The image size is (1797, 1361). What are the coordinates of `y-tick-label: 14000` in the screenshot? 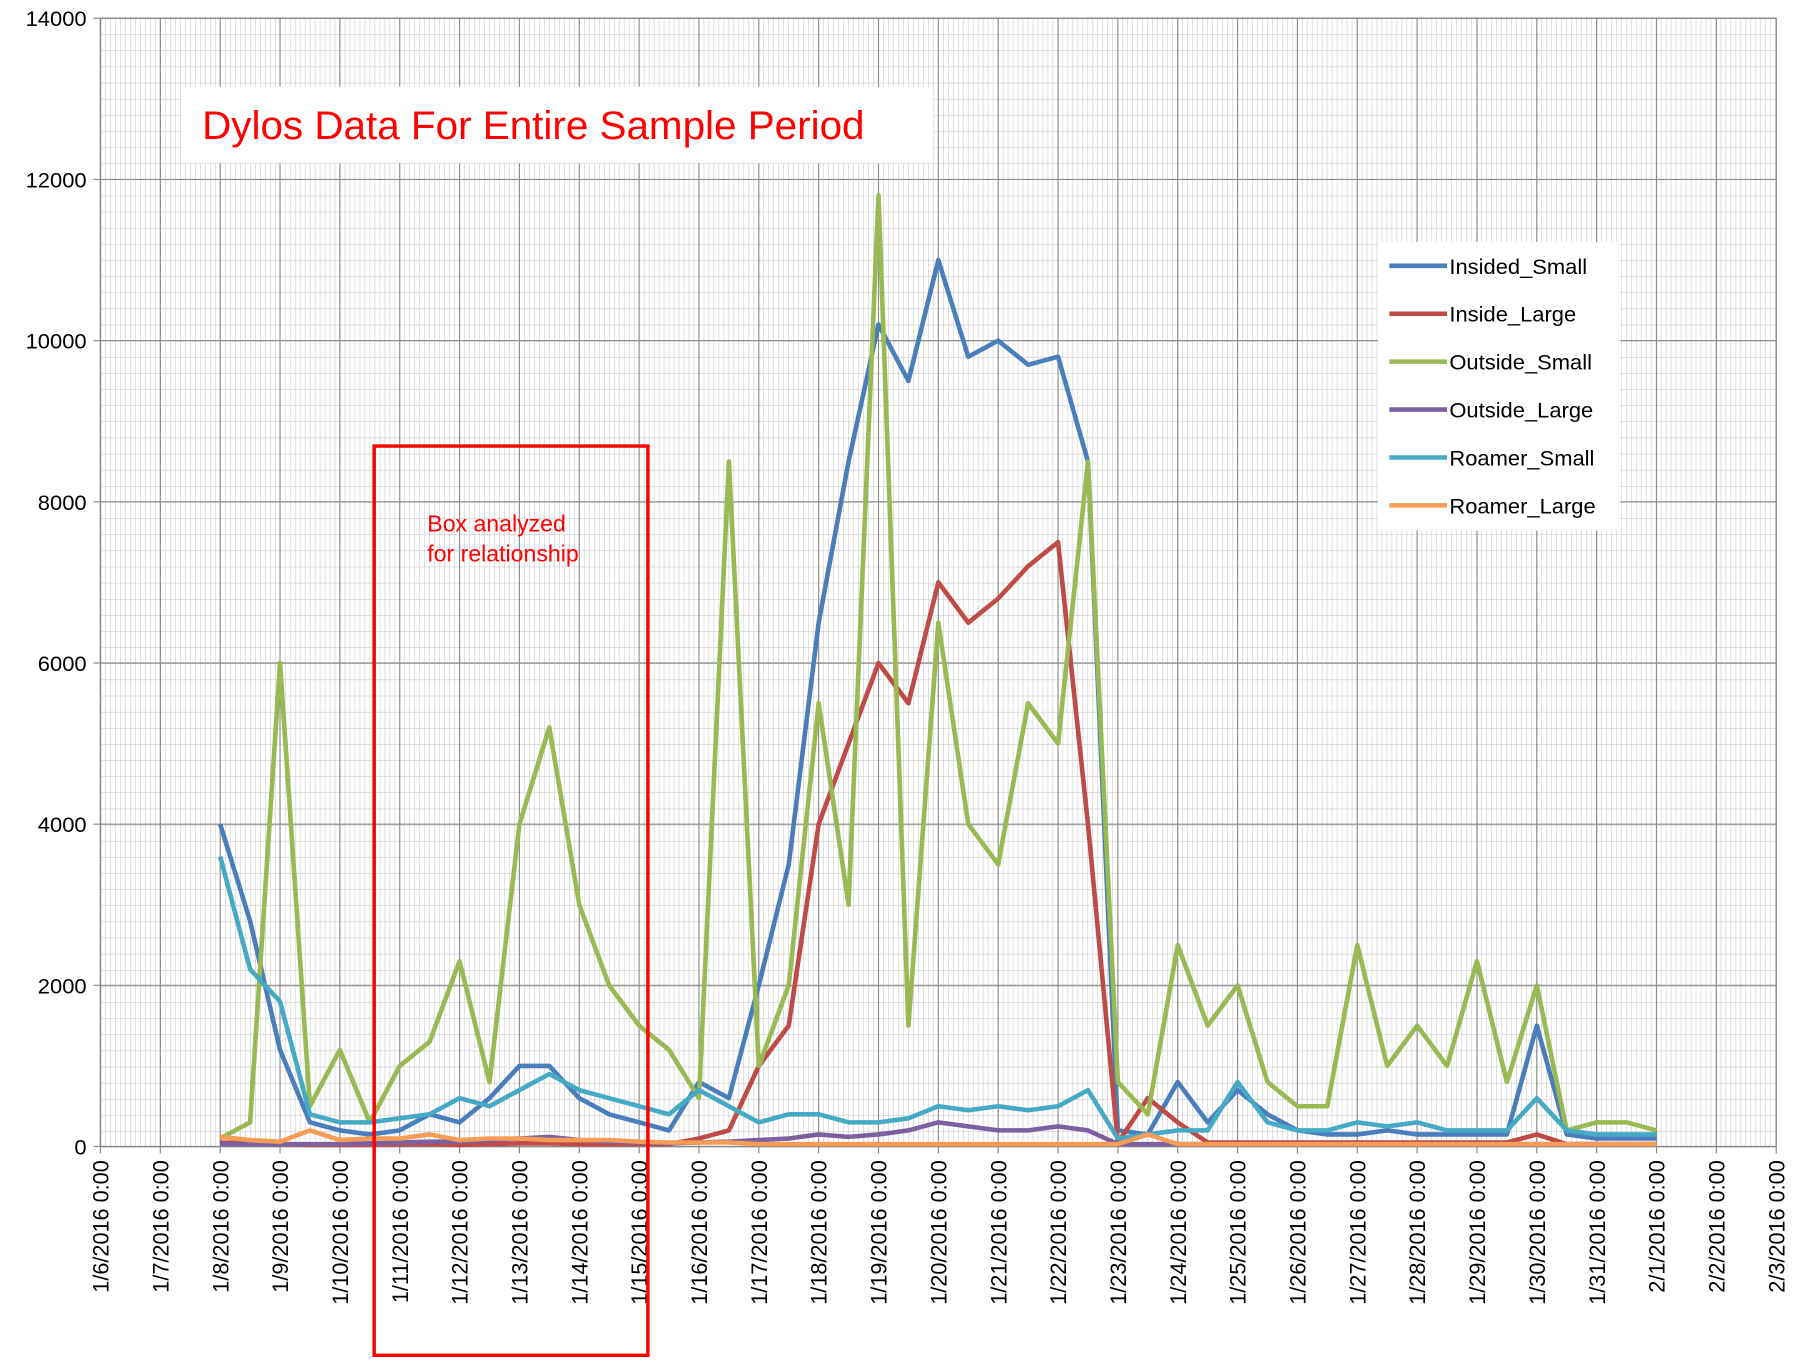 It's located at (56, 18).